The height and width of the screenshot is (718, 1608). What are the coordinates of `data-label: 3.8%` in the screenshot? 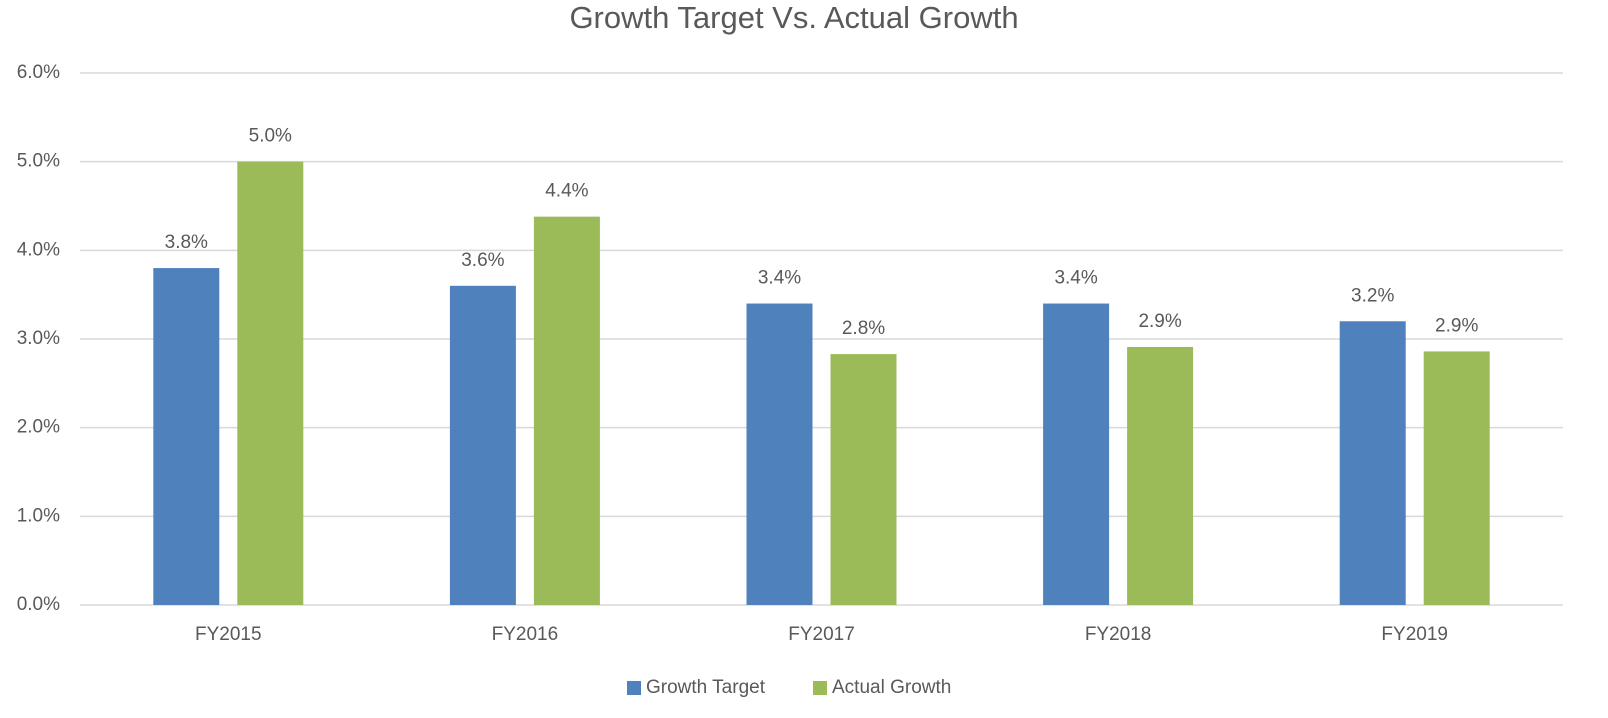 It's located at (186, 242).